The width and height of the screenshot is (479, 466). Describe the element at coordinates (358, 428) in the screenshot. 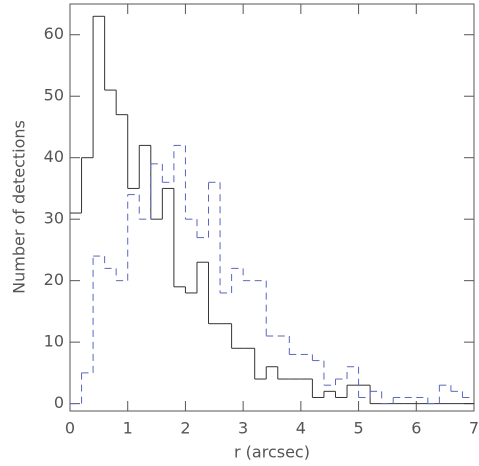

I see `x-tick-label: 5` at that location.